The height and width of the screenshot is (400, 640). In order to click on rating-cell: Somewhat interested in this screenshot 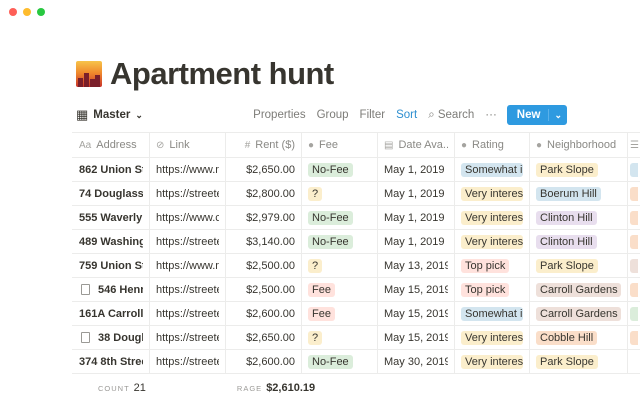, I will do `click(492, 169)`.